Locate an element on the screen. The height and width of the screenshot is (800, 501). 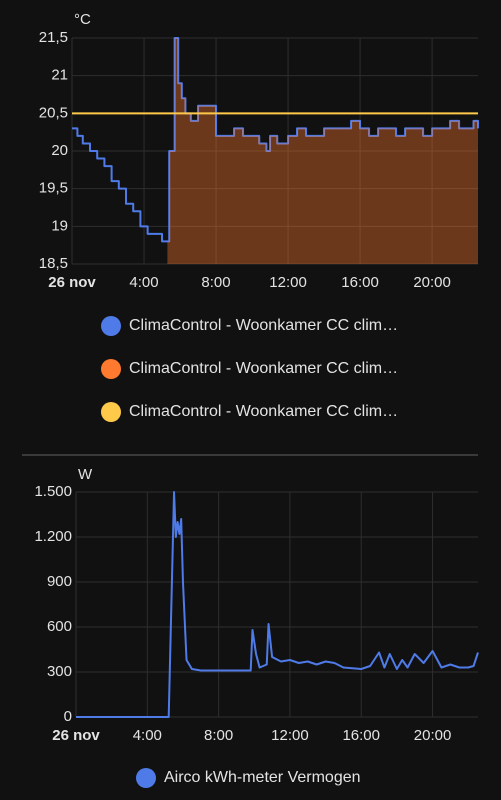
y-tick-label: 21,5 is located at coordinates (53, 37).